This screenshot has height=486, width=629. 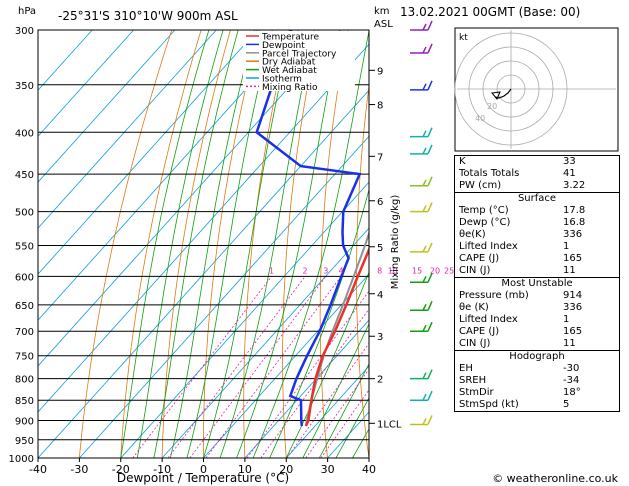 What do you see at coordinates (569, 161) in the screenshot?
I see `index-value: 33` at bounding box center [569, 161].